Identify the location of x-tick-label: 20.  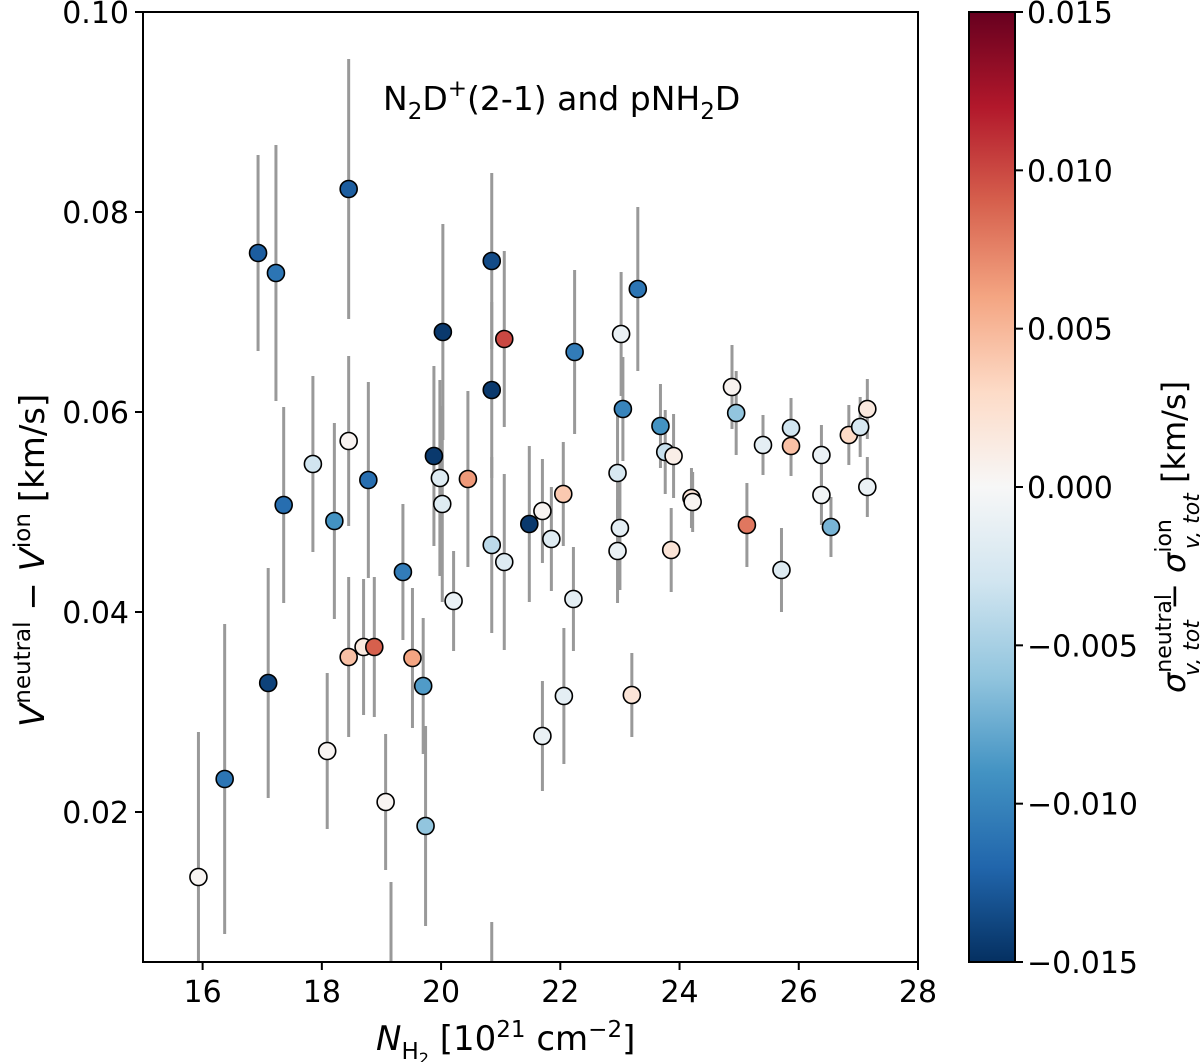
(441, 992).